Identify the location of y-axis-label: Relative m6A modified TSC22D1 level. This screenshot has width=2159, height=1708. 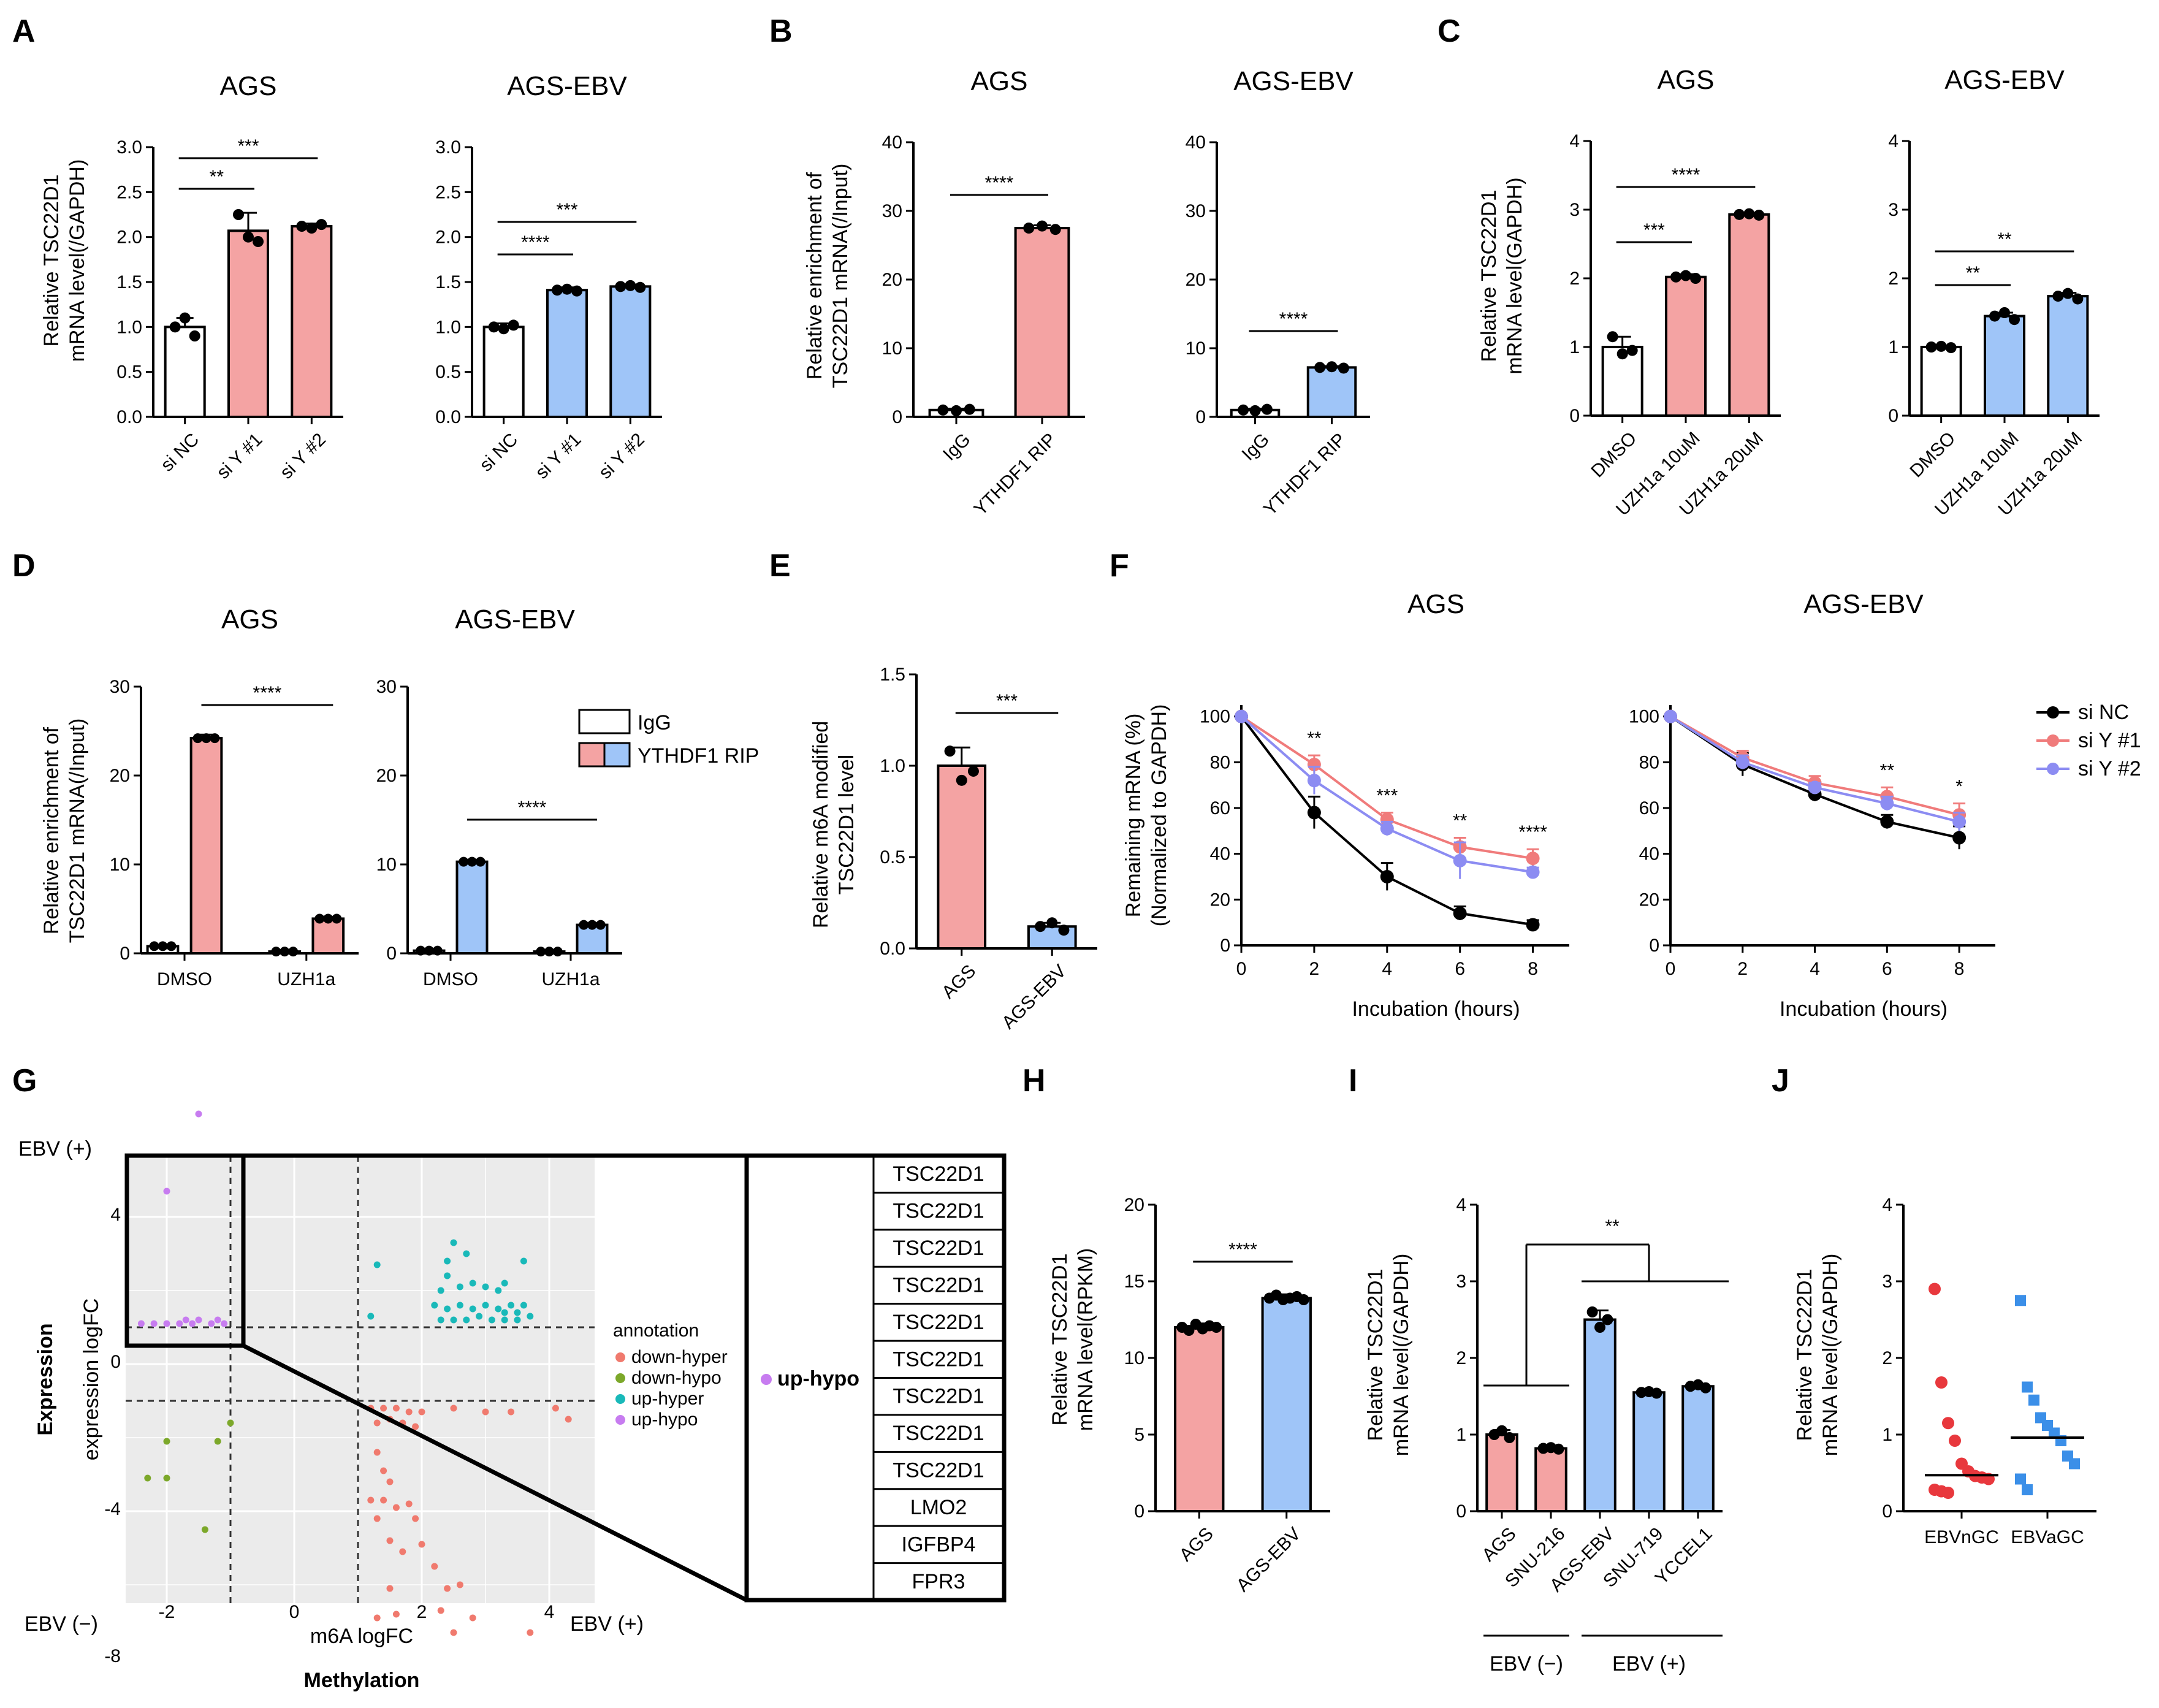
(833, 824).